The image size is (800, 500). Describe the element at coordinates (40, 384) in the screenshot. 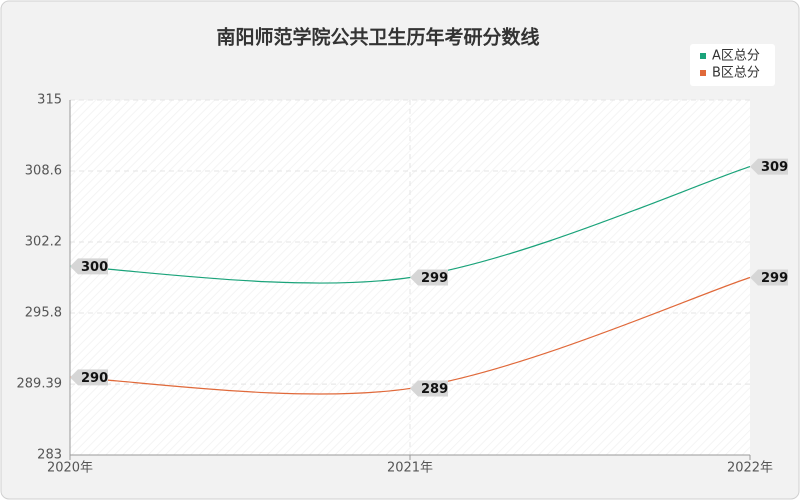

I see `y-tick-label: 289.39` at that location.